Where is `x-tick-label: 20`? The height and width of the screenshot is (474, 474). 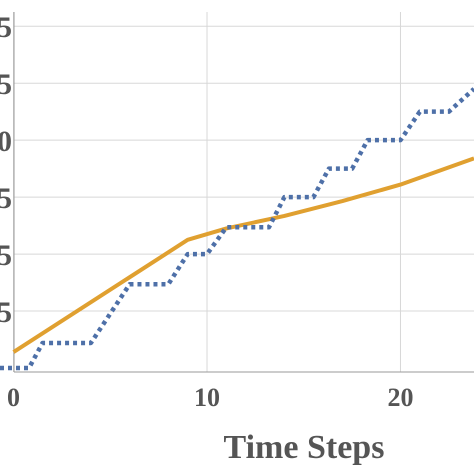 x-tick-label: 20 is located at coordinates (400, 397).